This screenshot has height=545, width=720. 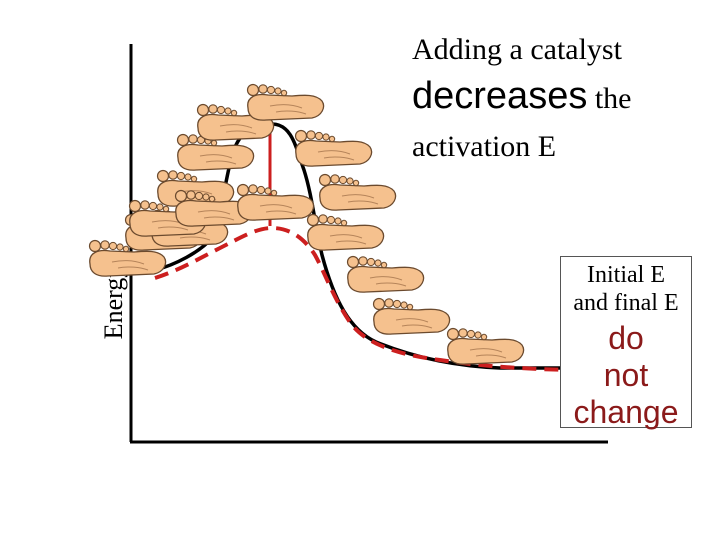 I want to click on heading-line-1: Adding a catalyst, so click(x=517, y=49).